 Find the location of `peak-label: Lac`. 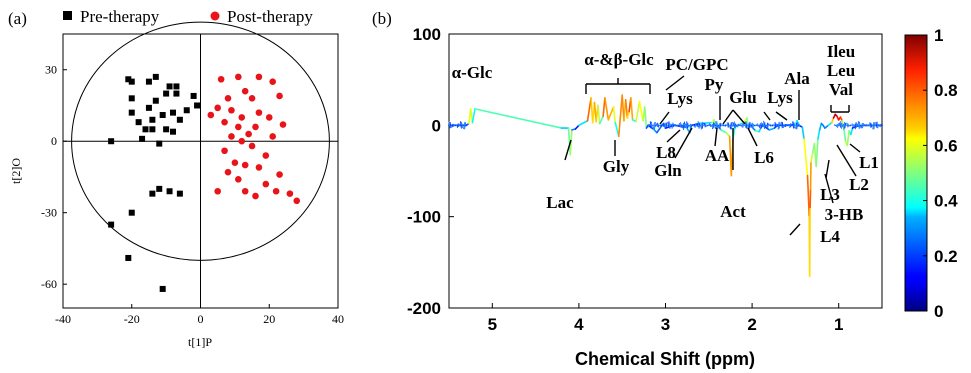

peak-label: Lac is located at coordinates (560, 202).